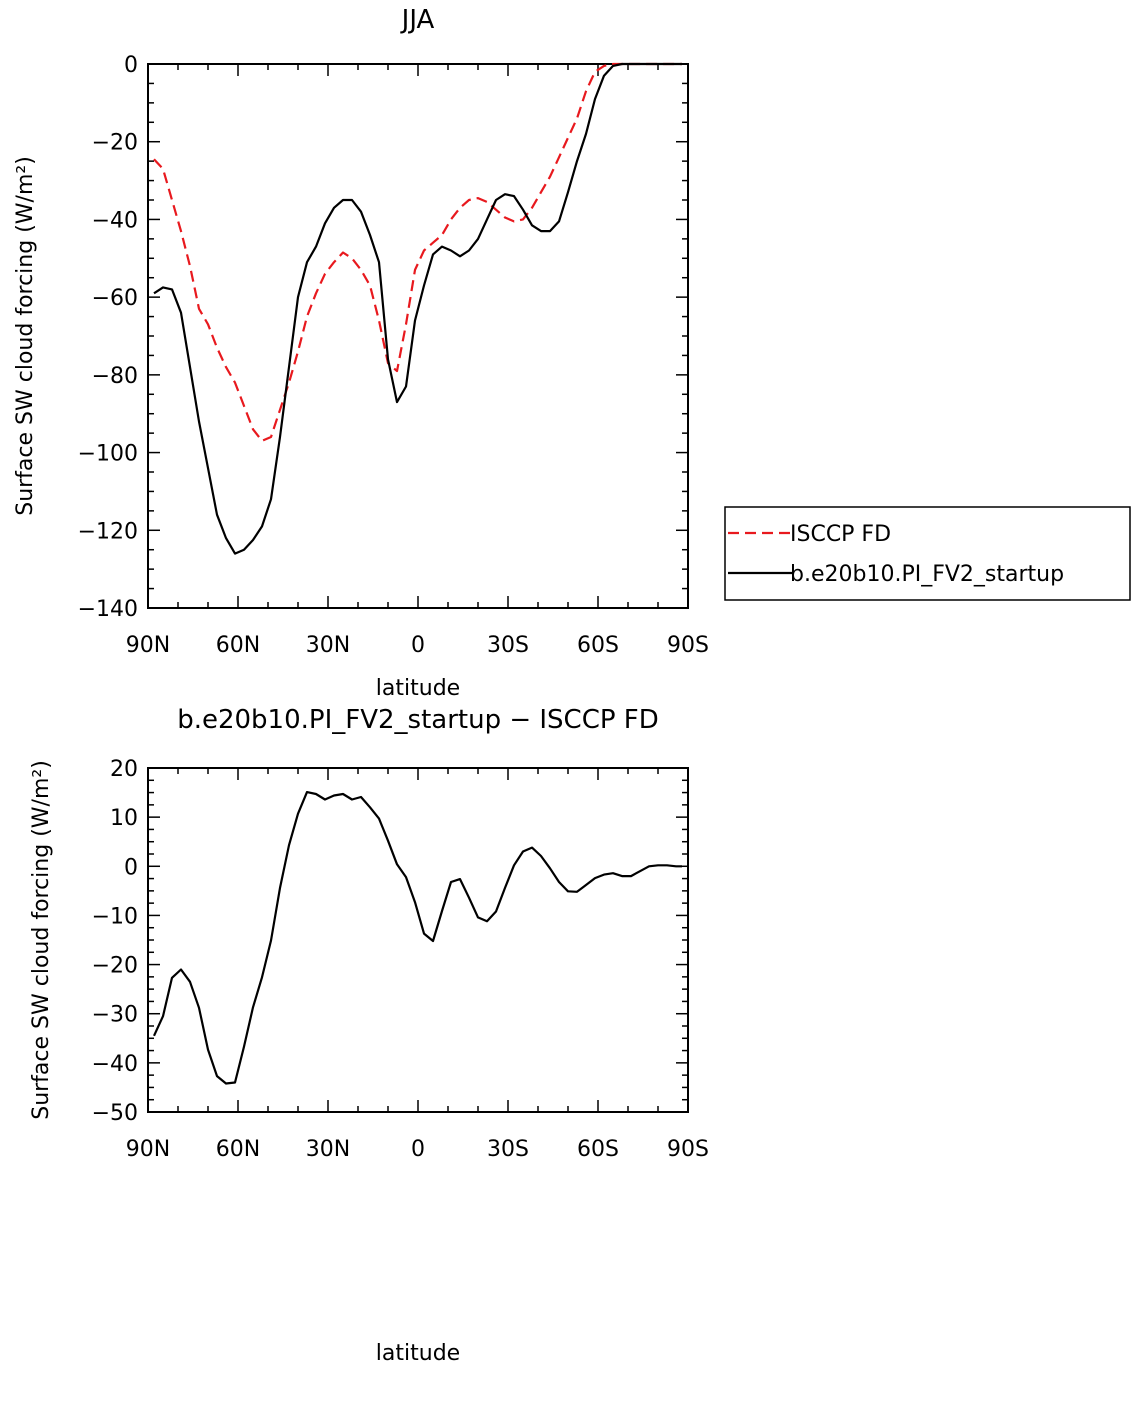 The width and height of the screenshot is (1135, 1404). What do you see at coordinates (115, 1015) in the screenshot?
I see `y-tick-label: −30` at bounding box center [115, 1015].